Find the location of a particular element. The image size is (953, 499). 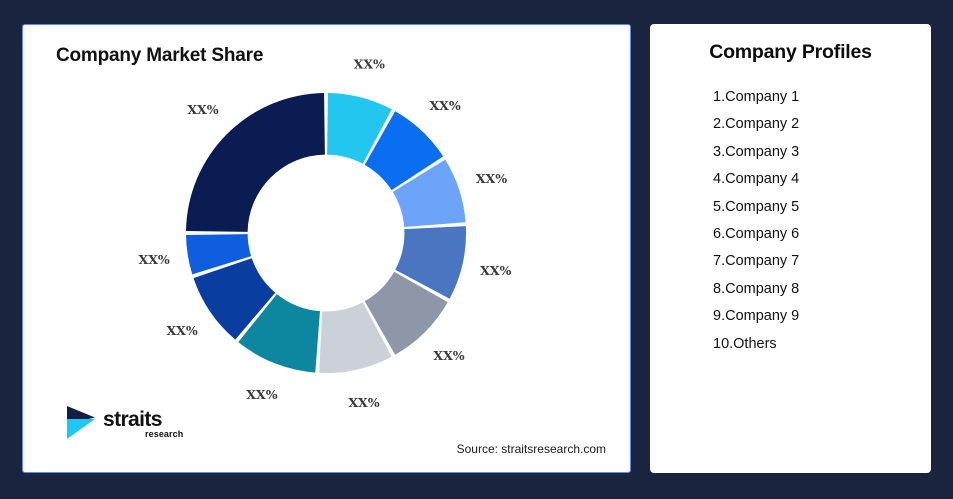

page-title: Company Market Share is located at coordinates (160, 55).